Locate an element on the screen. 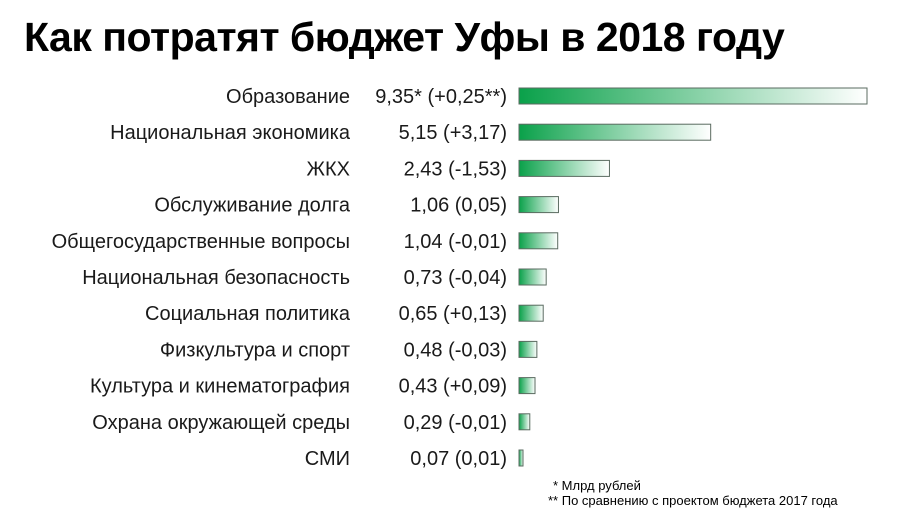  category-label: Культура и кинематография is located at coordinates (220, 387).